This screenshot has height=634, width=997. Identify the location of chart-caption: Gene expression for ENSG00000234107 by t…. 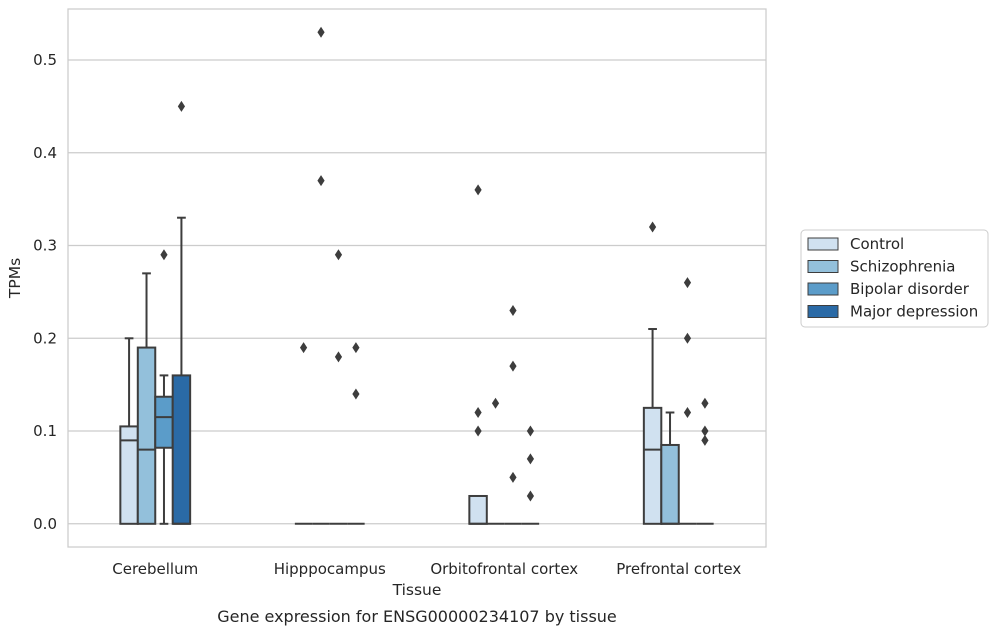
(417, 616).